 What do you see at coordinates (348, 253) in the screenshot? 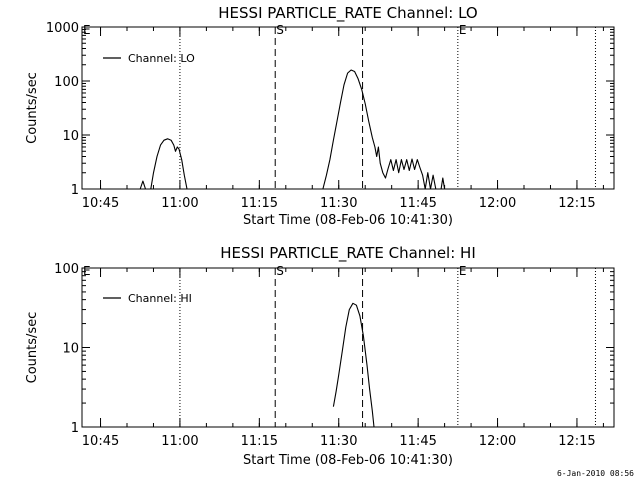
I see `chart-title: HESSI PARTICLE_RATE Channel: HI` at bounding box center [348, 253].